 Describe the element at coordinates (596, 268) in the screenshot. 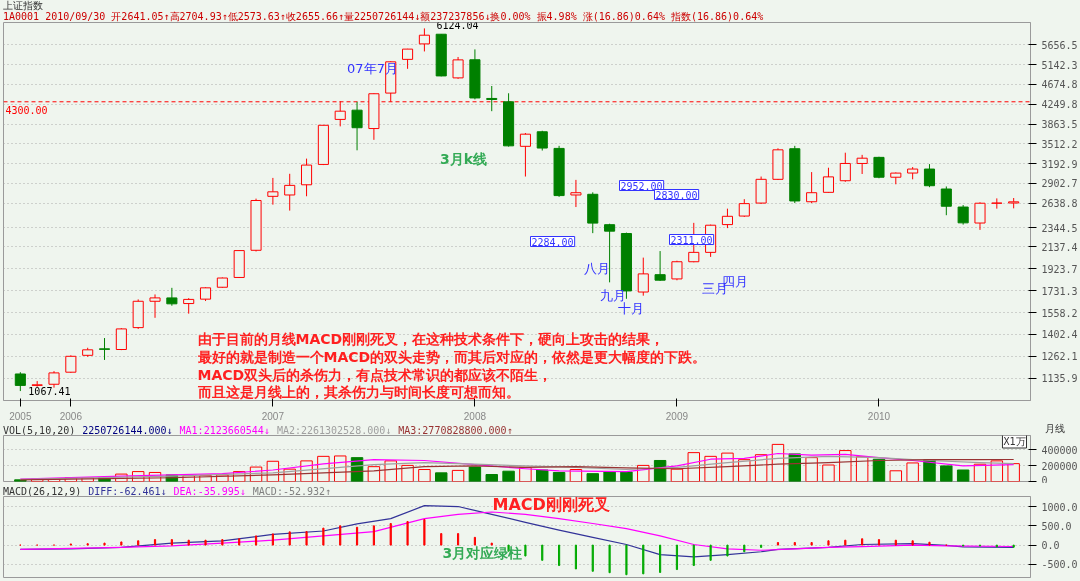

I see `annotation: 八月` at that location.